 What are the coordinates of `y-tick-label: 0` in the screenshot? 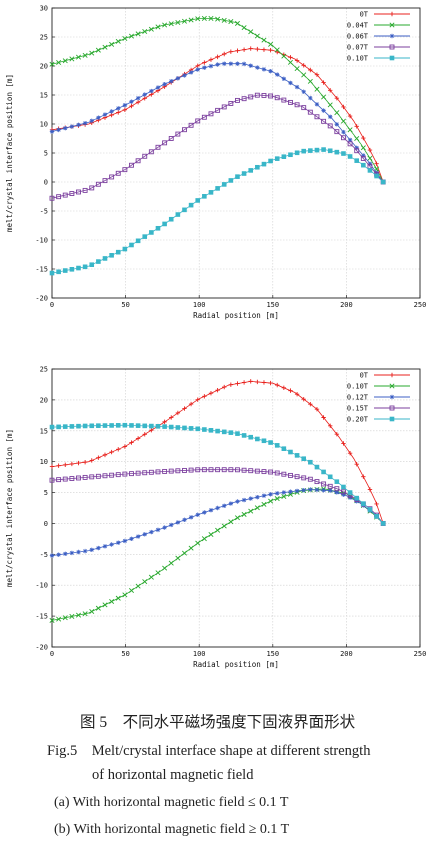 It's located at (46, 183).